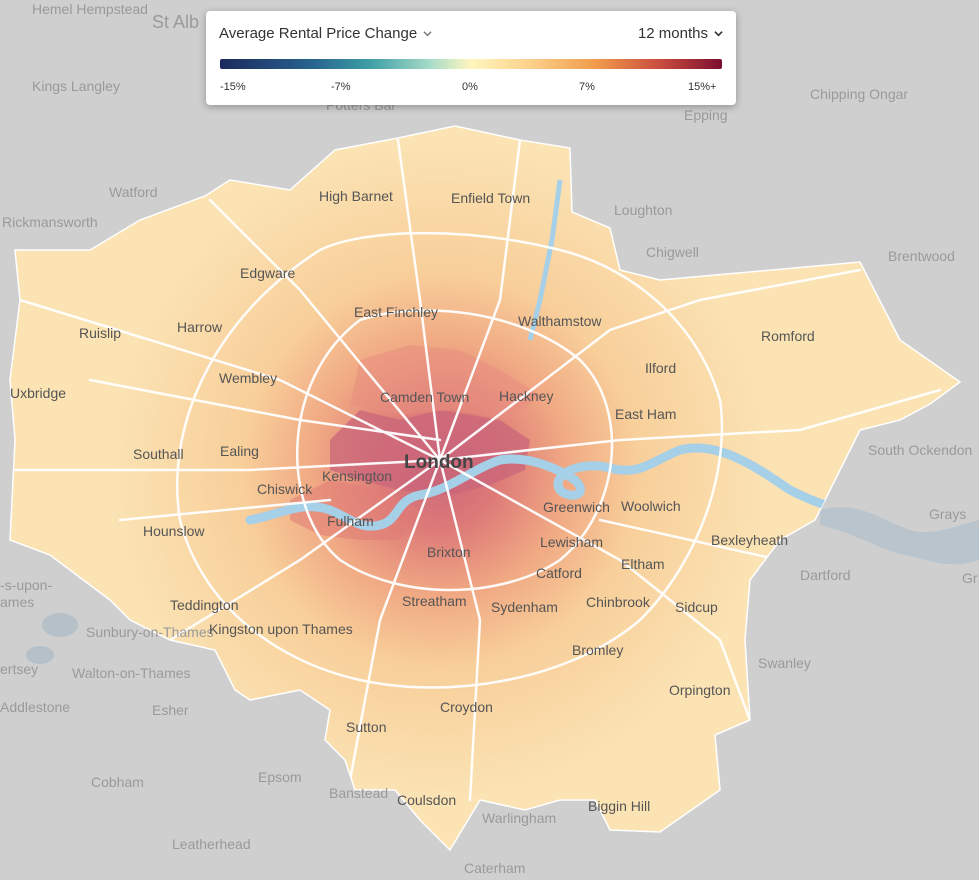 The width and height of the screenshot is (979, 880). Describe the element at coordinates (619, 806) in the screenshot. I see `place-label: Biggin Hill` at that location.